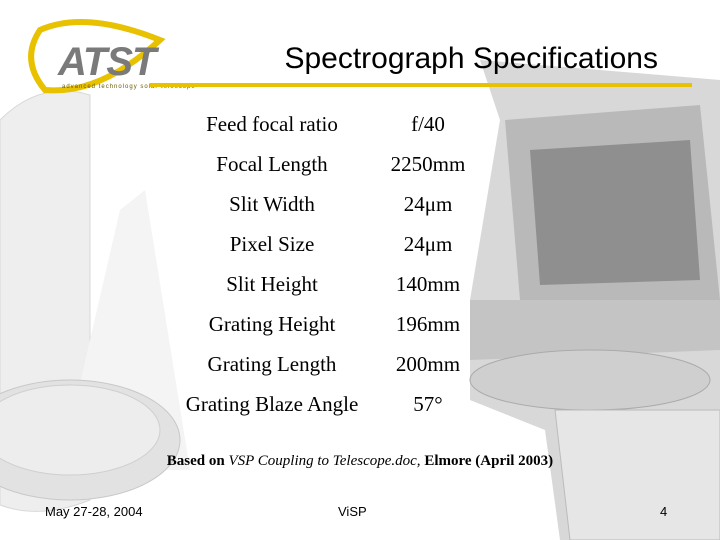 The width and height of the screenshot is (720, 540). Describe the element at coordinates (352, 511) in the screenshot. I see `footer-center: ViSP` at that location.